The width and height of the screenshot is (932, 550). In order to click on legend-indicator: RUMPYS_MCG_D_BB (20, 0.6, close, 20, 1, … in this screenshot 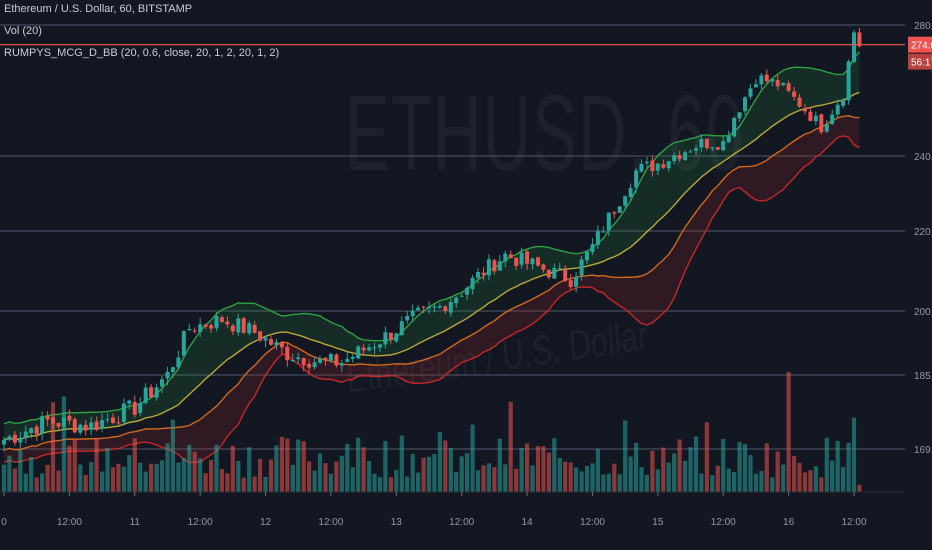, I will do `click(142, 53)`.